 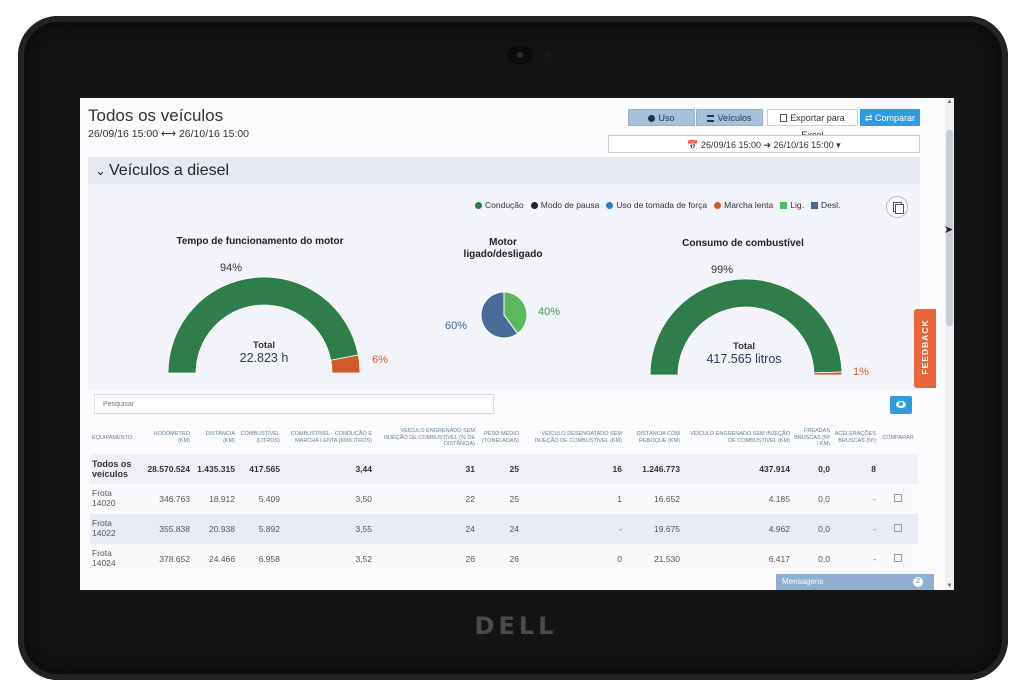 What do you see at coordinates (797, 205) in the screenshot?
I see `legend-label: Lig.` at bounding box center [797, 205].